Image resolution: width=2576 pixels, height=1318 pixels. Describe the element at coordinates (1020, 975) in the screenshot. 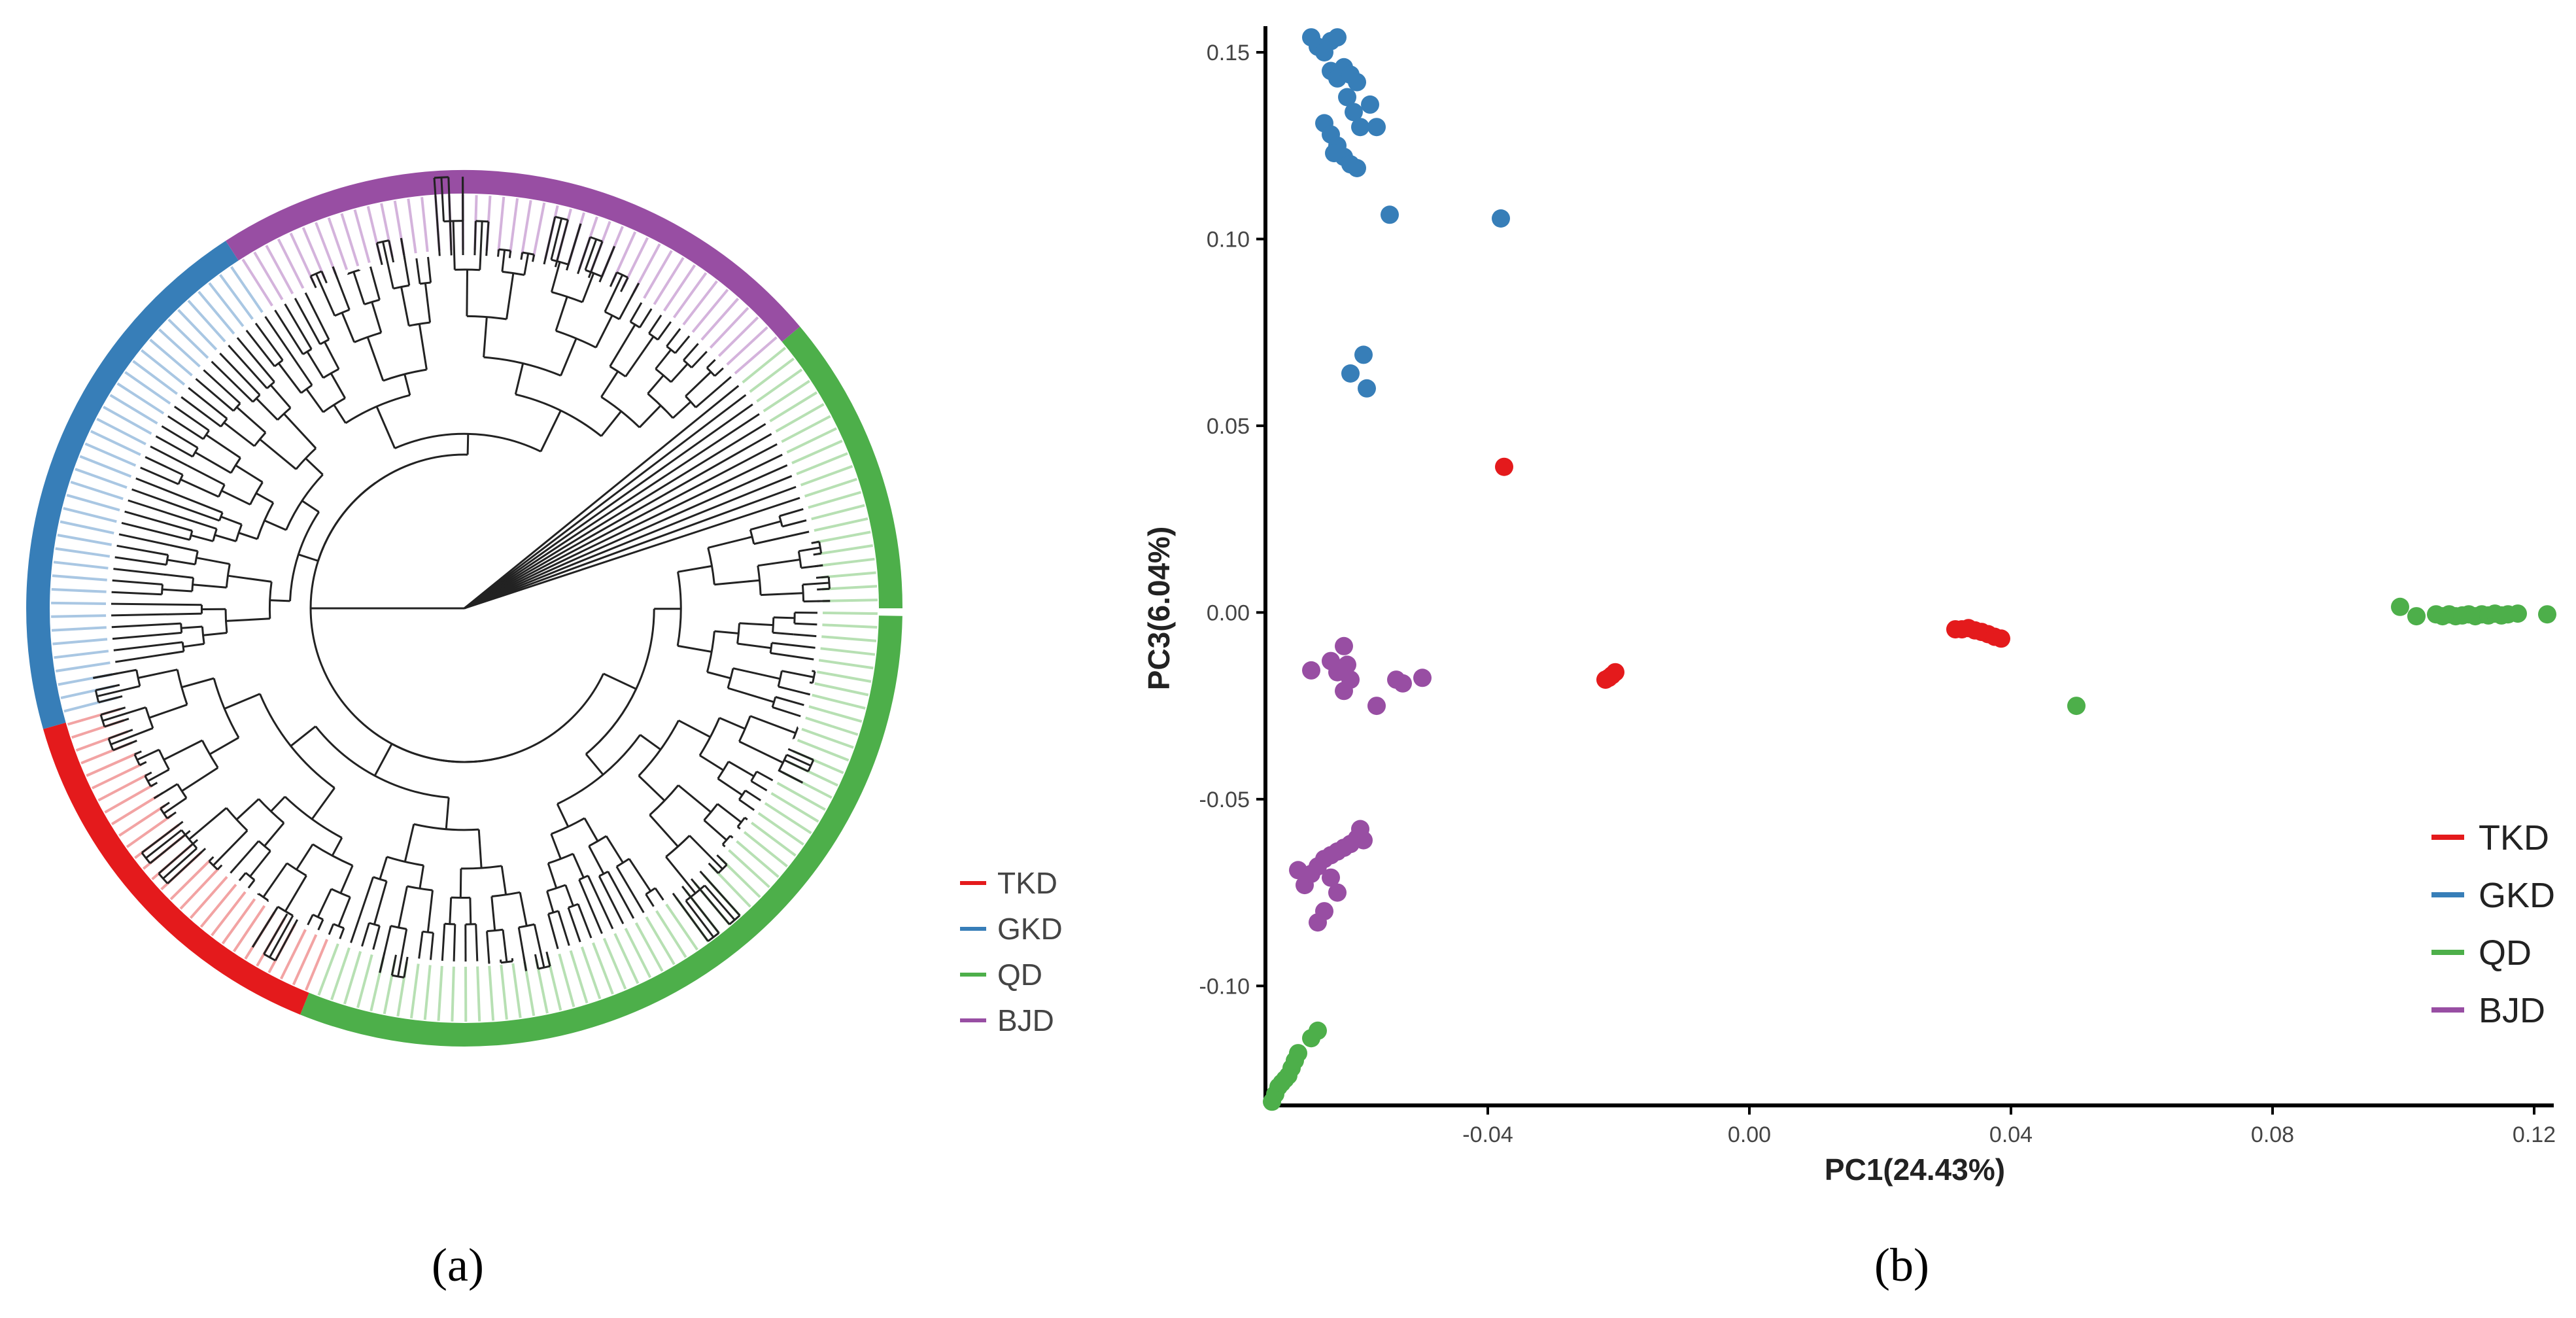

I see `legend-label-qd: QD` at that location.